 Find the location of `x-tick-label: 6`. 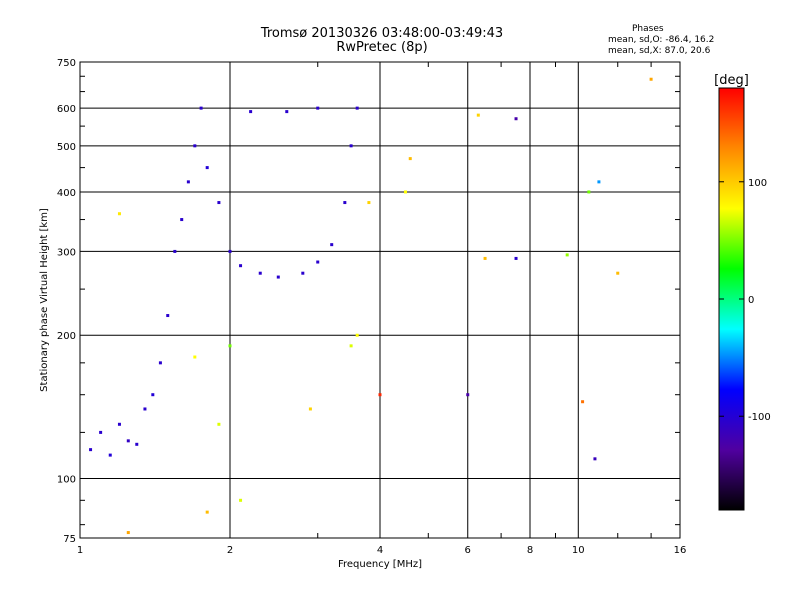

x-tick-label: 6 is located at coordinates (468, 550).